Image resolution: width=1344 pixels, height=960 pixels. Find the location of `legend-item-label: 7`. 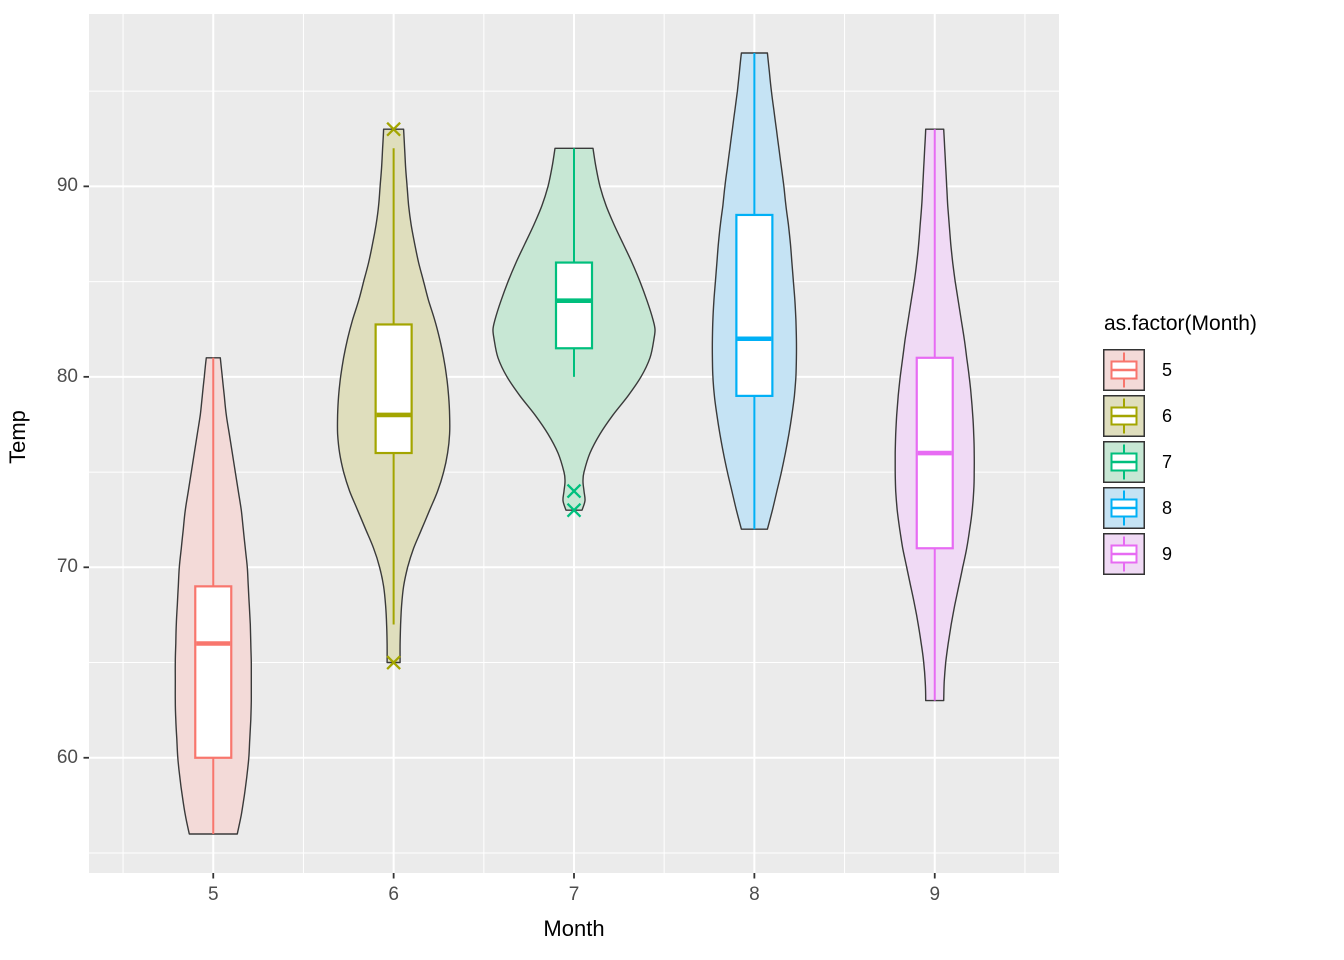

legend-item-label: 7 is located at coordinates (1167, 461).